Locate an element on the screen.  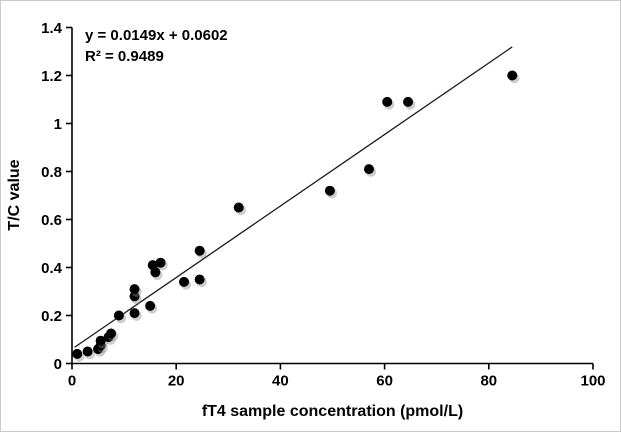
x-tick-label: 80 is located at coordinates (488, 381).